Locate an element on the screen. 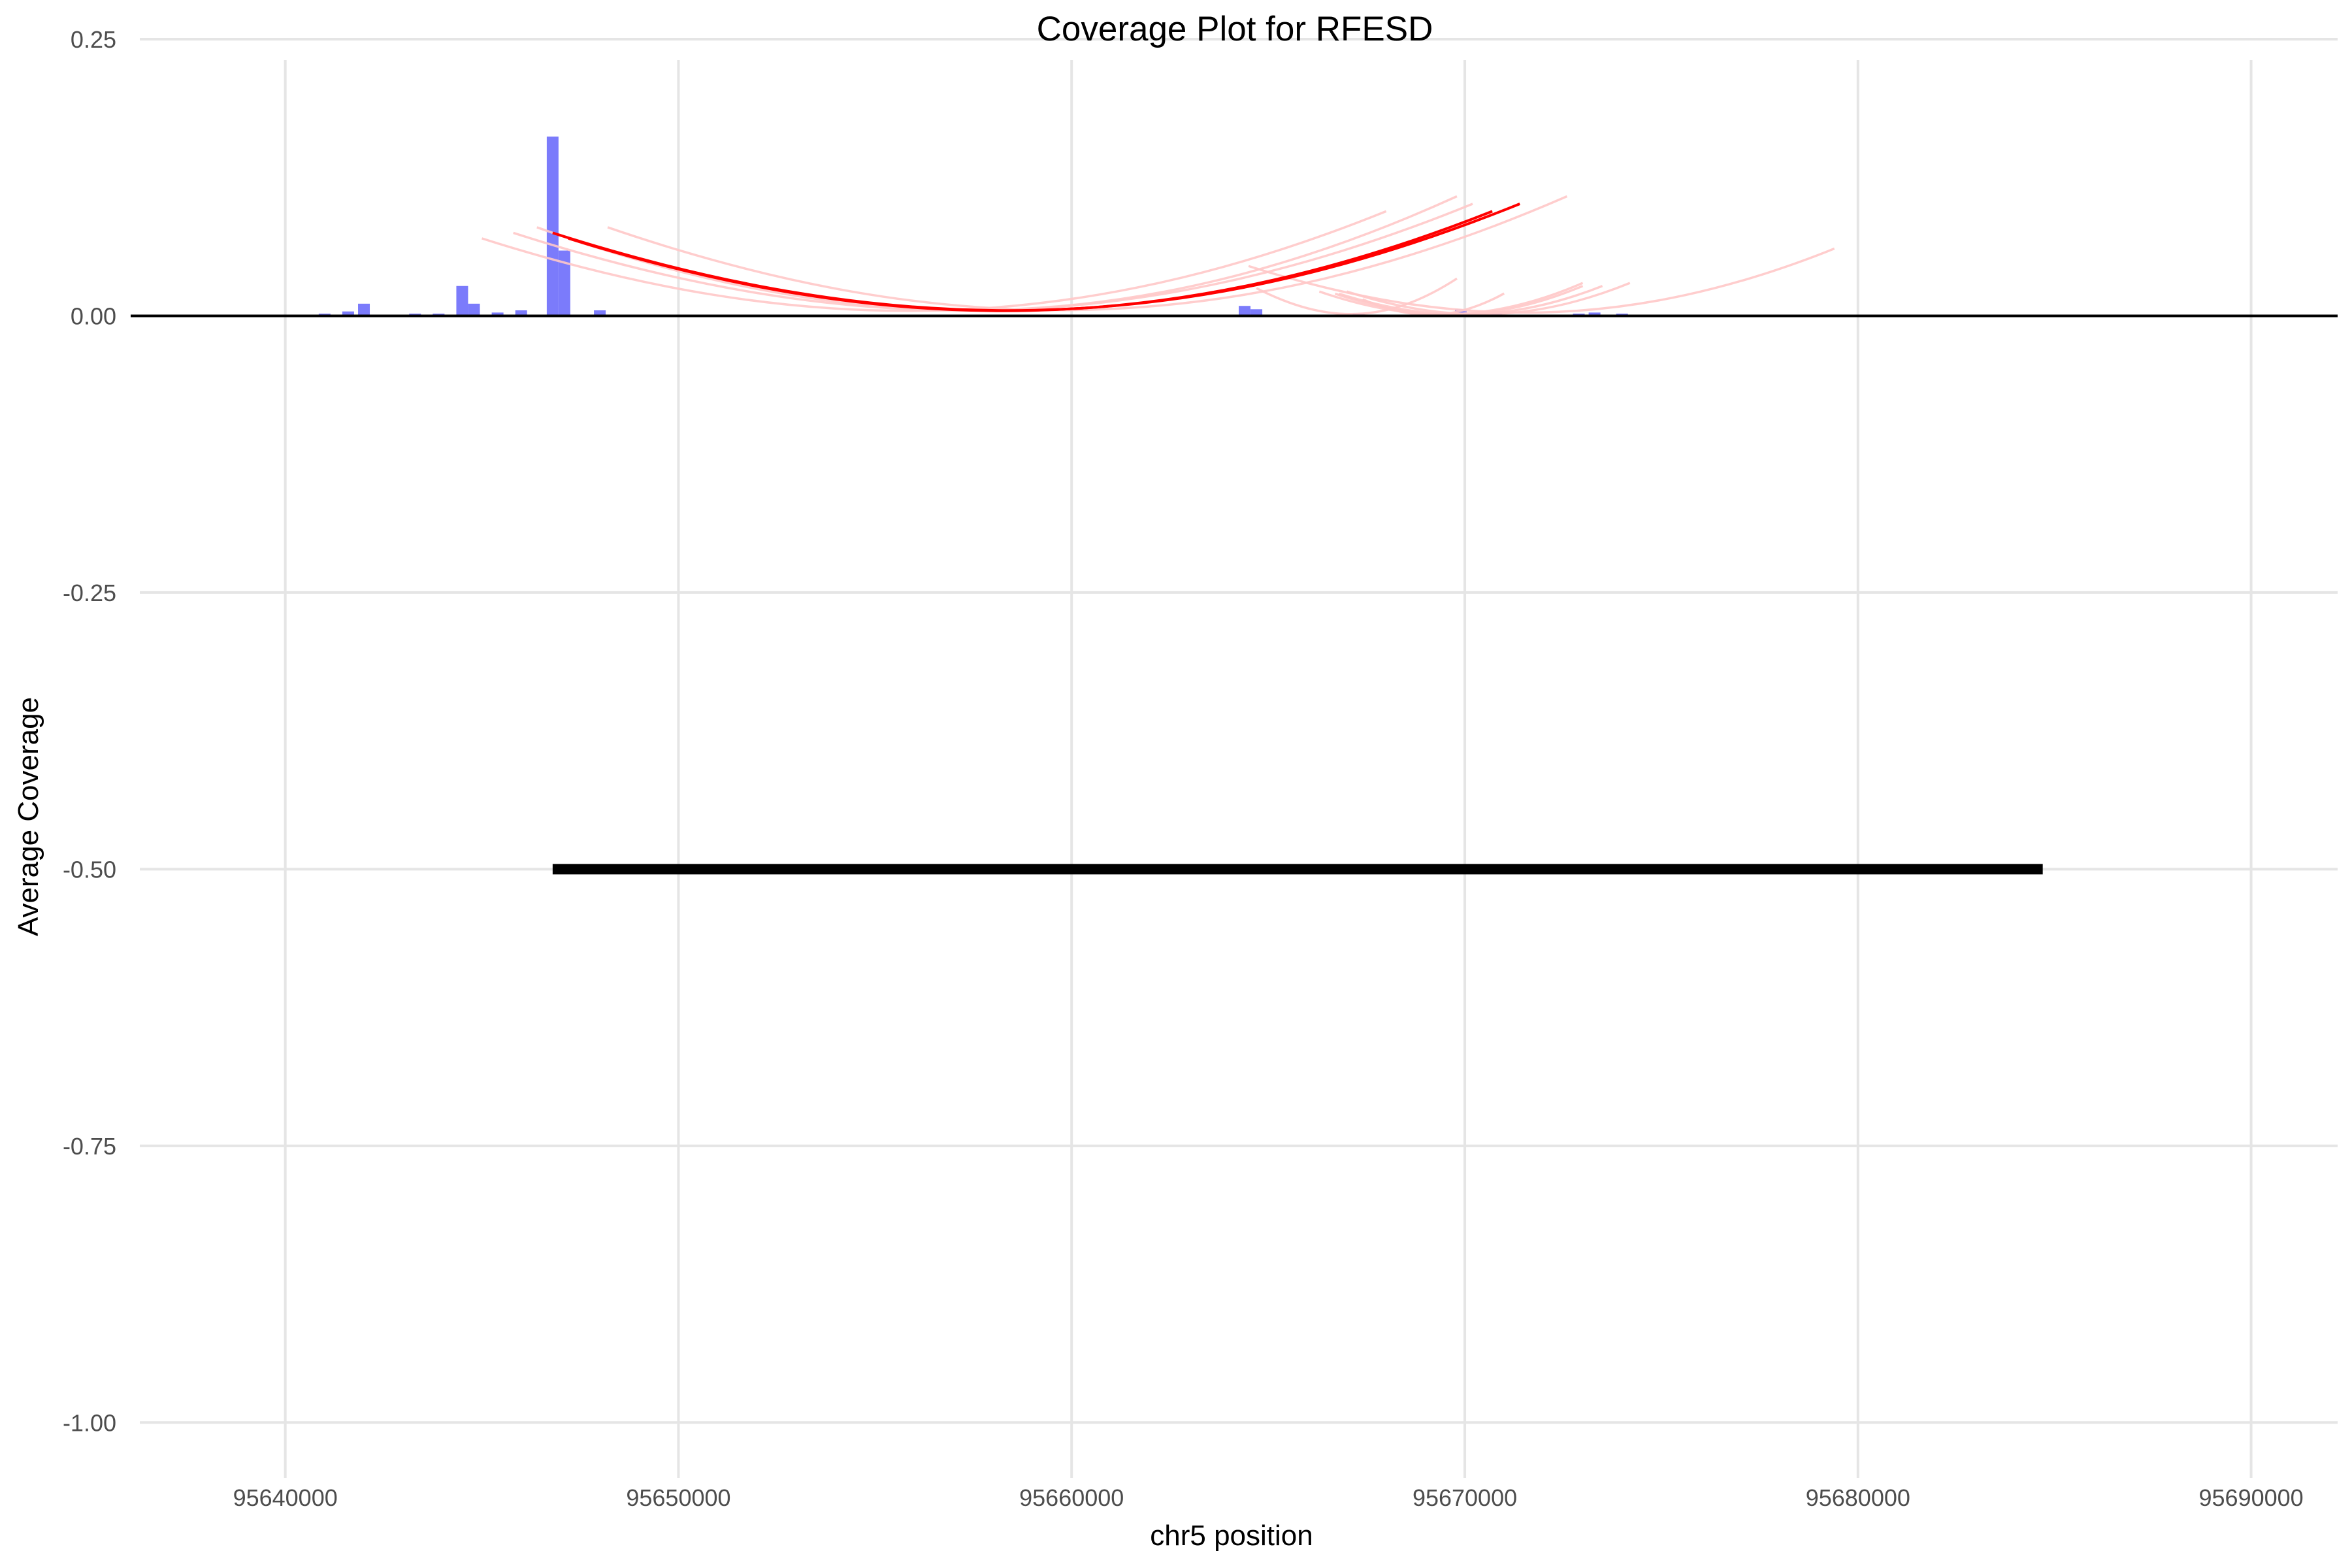 The height and width of the screenshot is (1568, 2352). x-tick-label: 95670000 is located at coordinates (1465, 1497).